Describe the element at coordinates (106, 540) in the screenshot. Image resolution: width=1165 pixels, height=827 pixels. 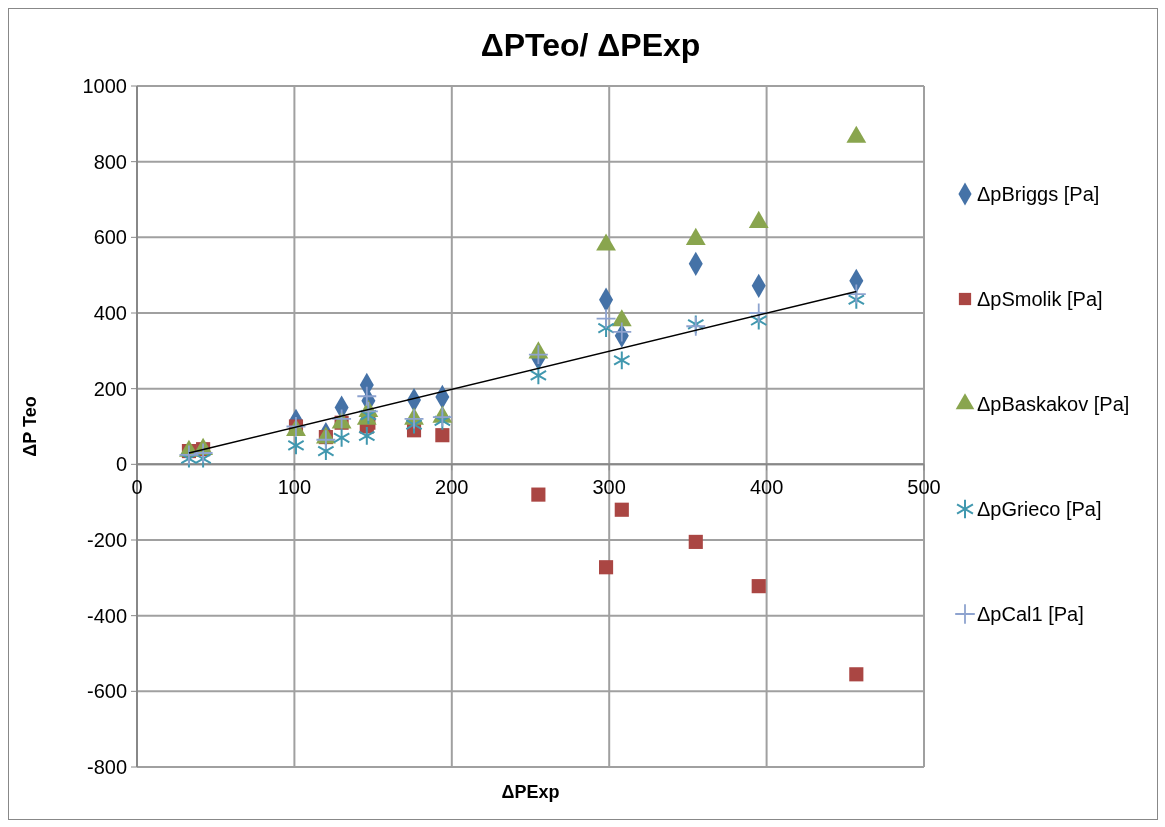
I see `y-tick-label: -200` at that location.